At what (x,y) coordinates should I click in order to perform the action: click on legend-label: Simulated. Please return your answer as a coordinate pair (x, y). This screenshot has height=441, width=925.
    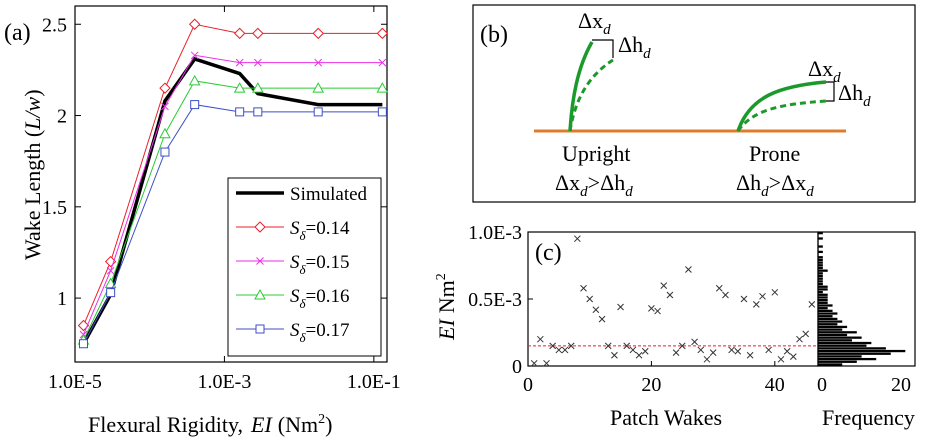
    Looking at the image, I should click on (329, 194).